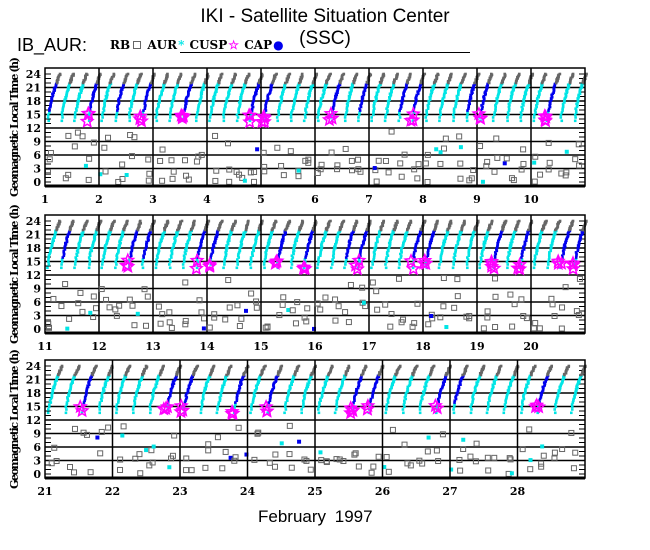 Image resolution: width=650 pixels, height=550 pixels. Describe the element at coordinates (34, 248) in the screenshot. I see `y-tick-label: 18` at that location.